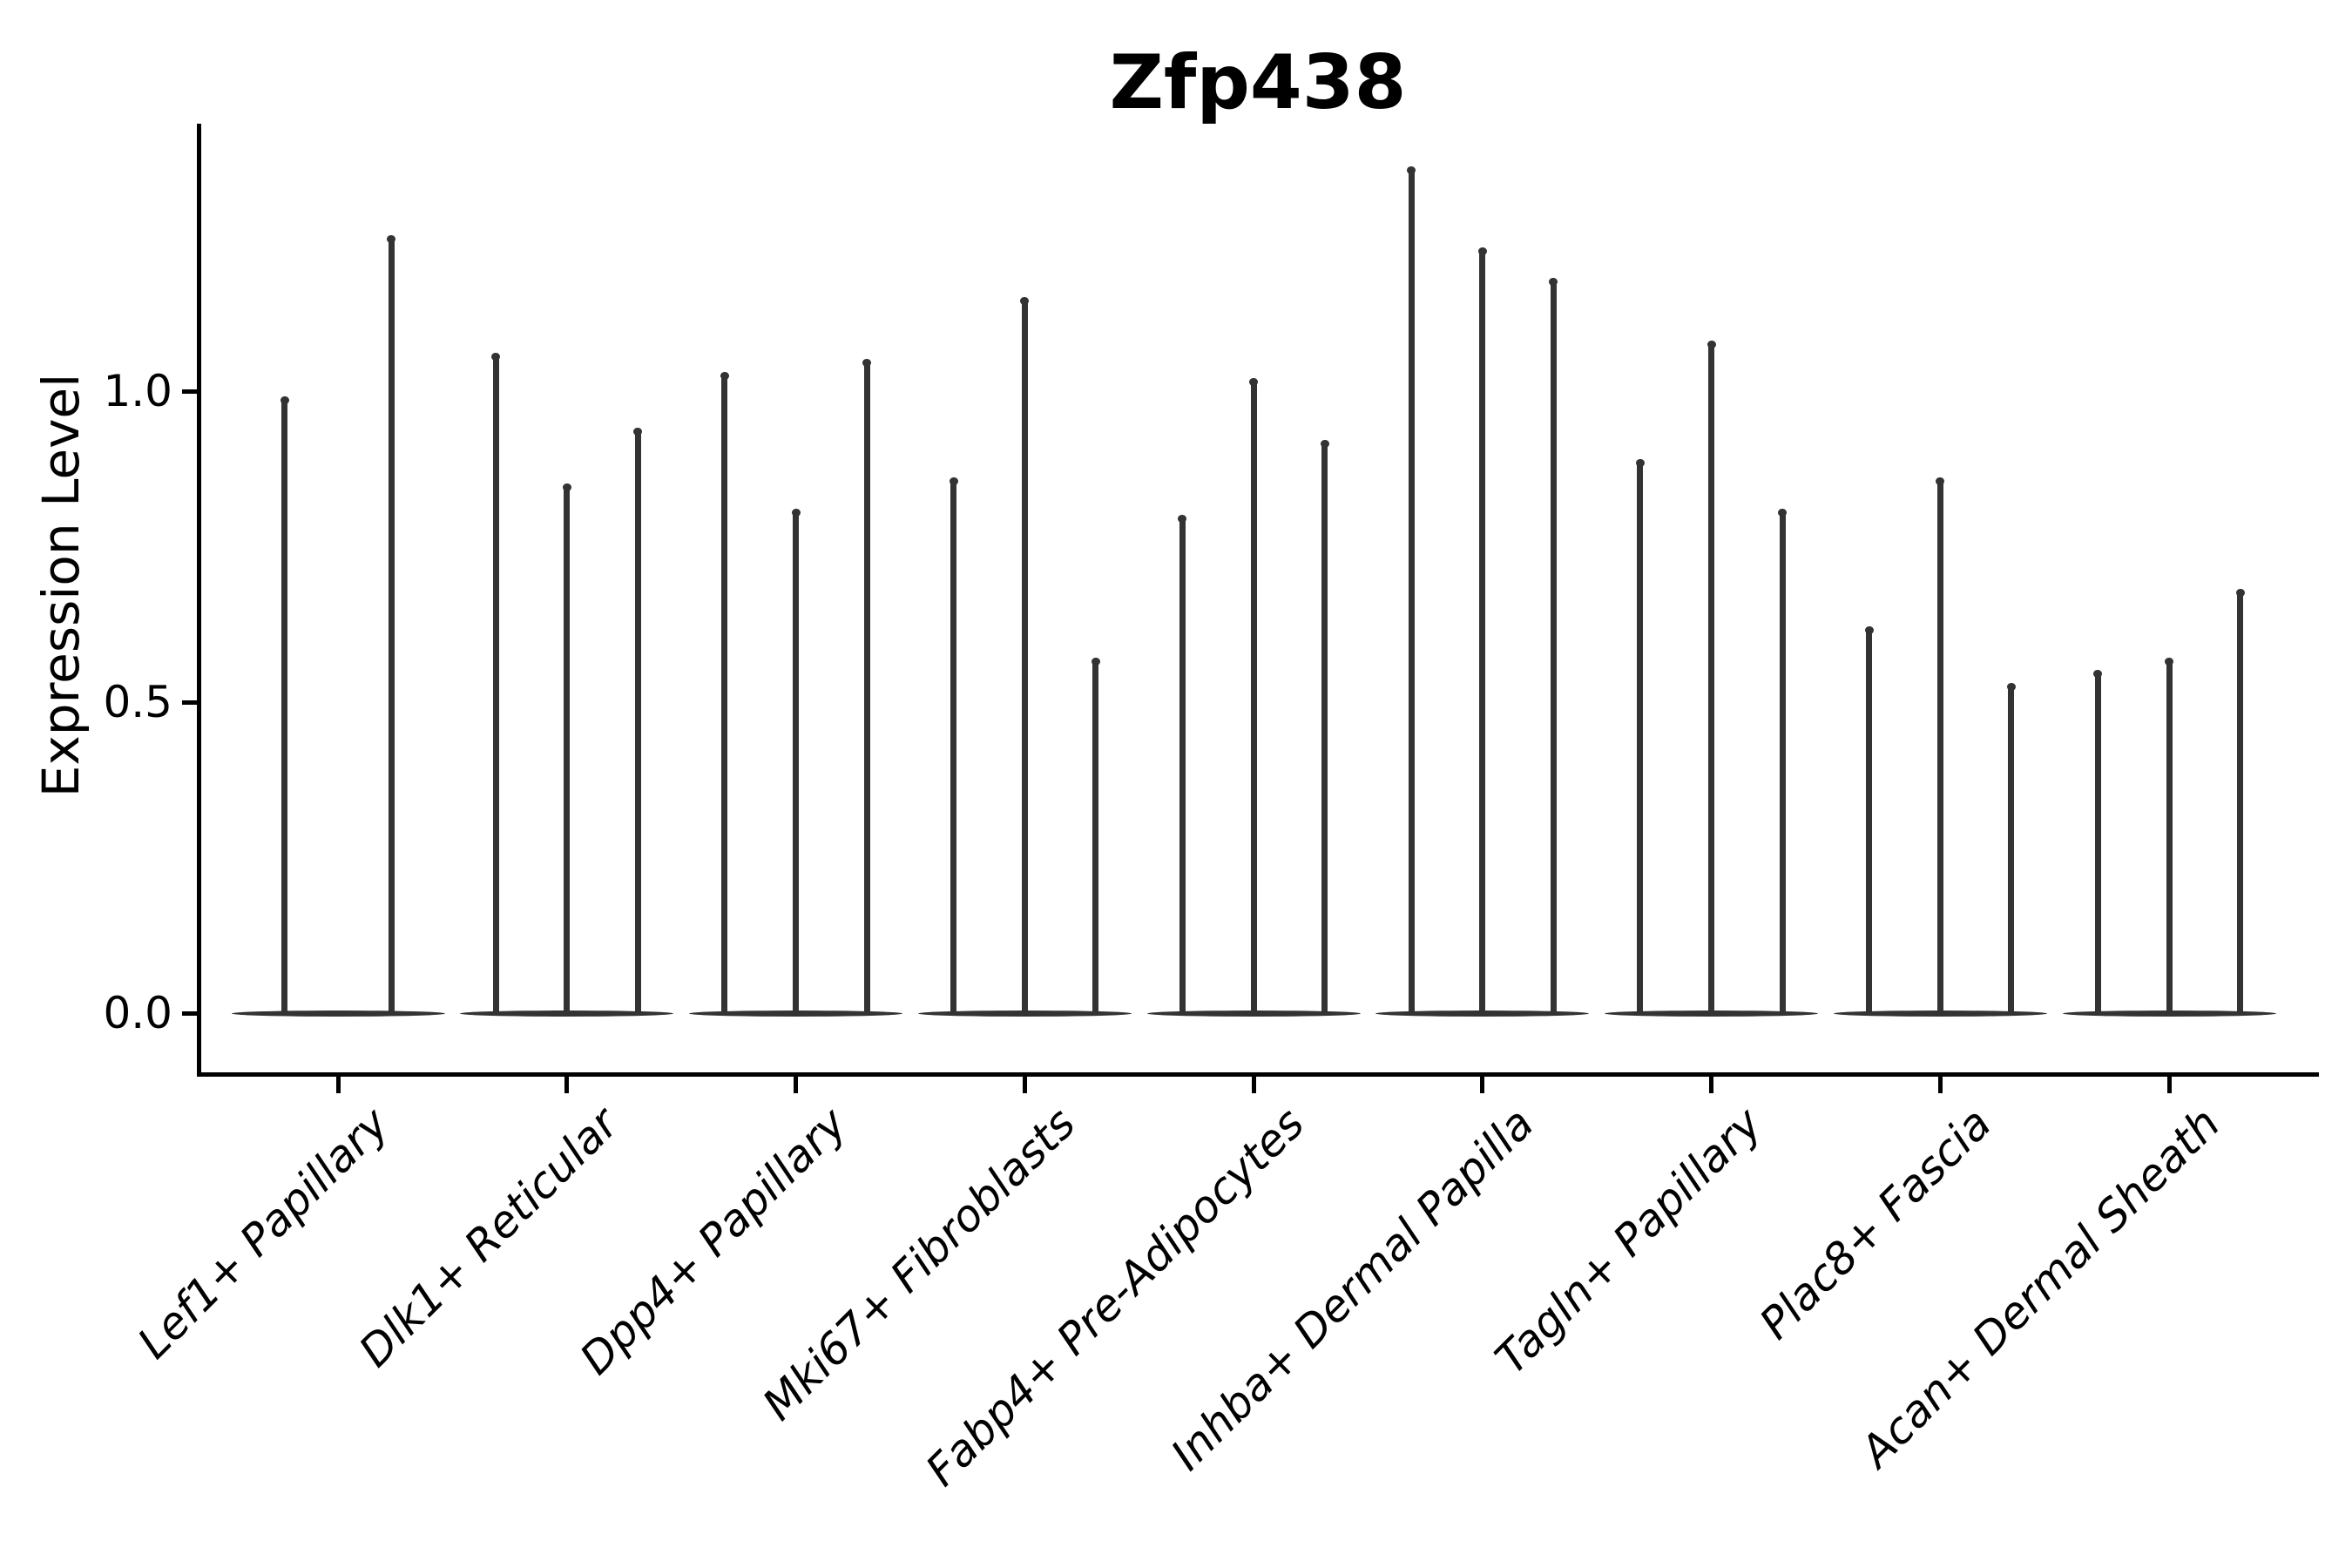 Image resolution: width=2352 pixels, height=1568 pixels. Describe the element at coordinates (137, 391) in the screenshot. I see `y-tick-label: 1.0` at that location.